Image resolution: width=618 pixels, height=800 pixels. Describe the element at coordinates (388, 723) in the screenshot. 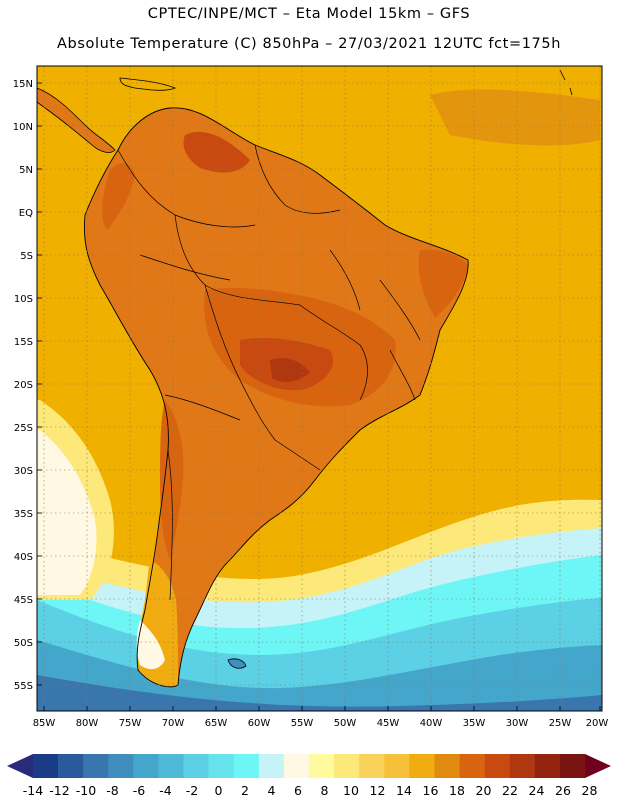

I see `lon-label: 45W` at that location.